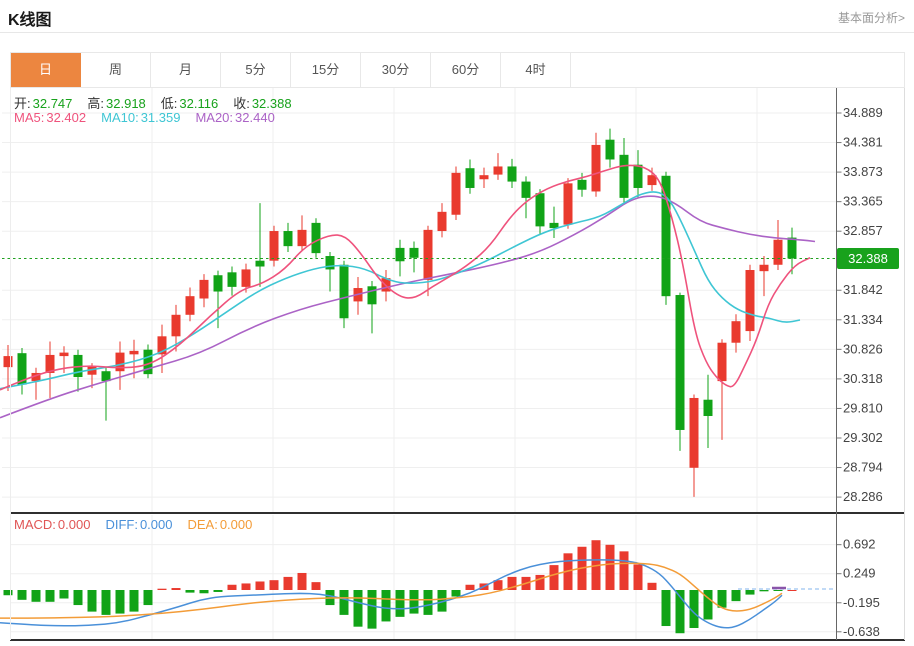  I want to click on svg-text: 34.381, so click(863, 142).